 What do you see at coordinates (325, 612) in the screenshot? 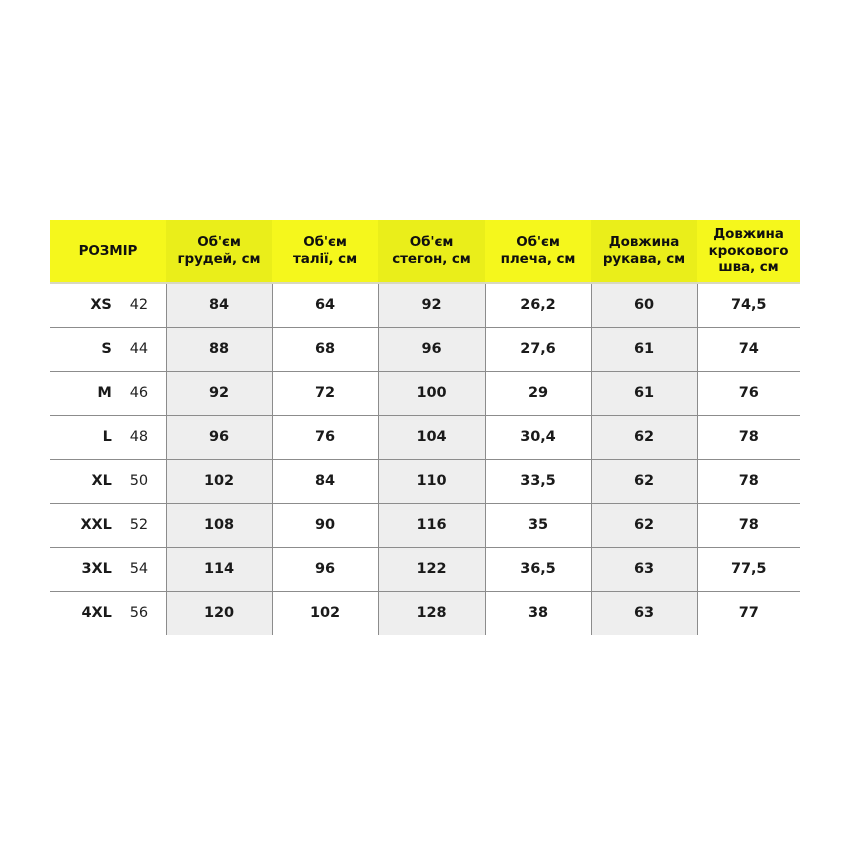
I see `cell-waist: 102` at bounding box center [325, 612].